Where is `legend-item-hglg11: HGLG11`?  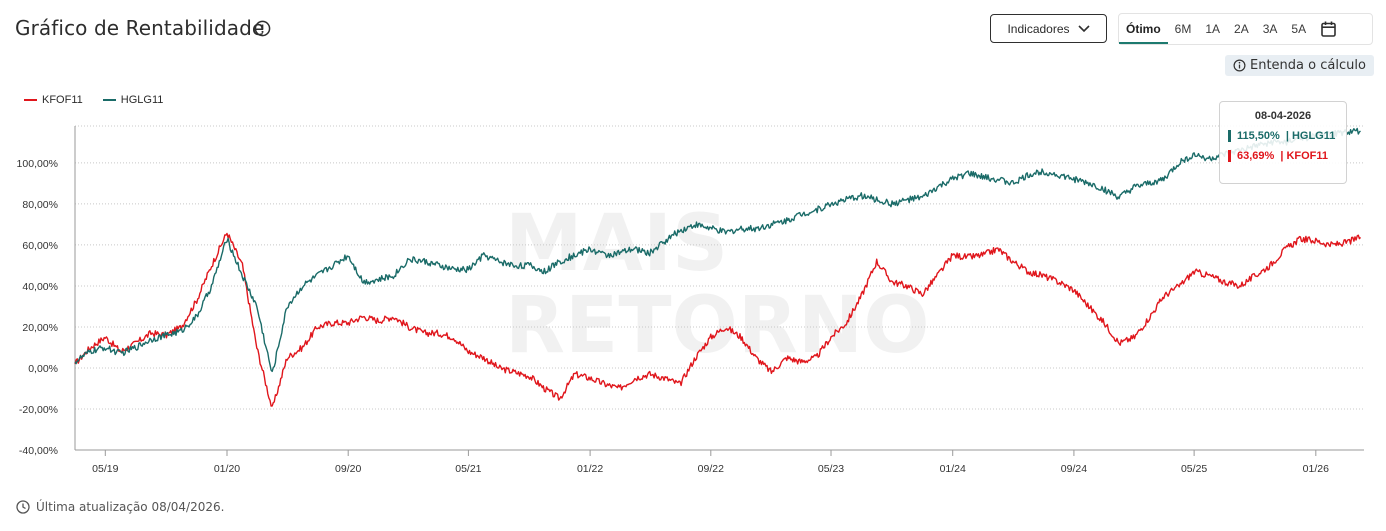 legend-item-hglg11: HGLG11 is located at coordinates (133, 100).